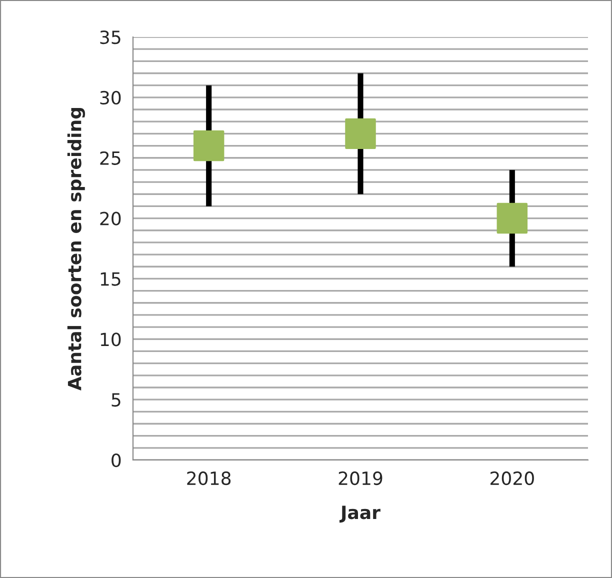 The width and height of the screenshot is (612, 578). What do you see at coordinates (110, 279) in the screenshot?
I see `y-tick-label: 15` at bounding box center [110, 279].